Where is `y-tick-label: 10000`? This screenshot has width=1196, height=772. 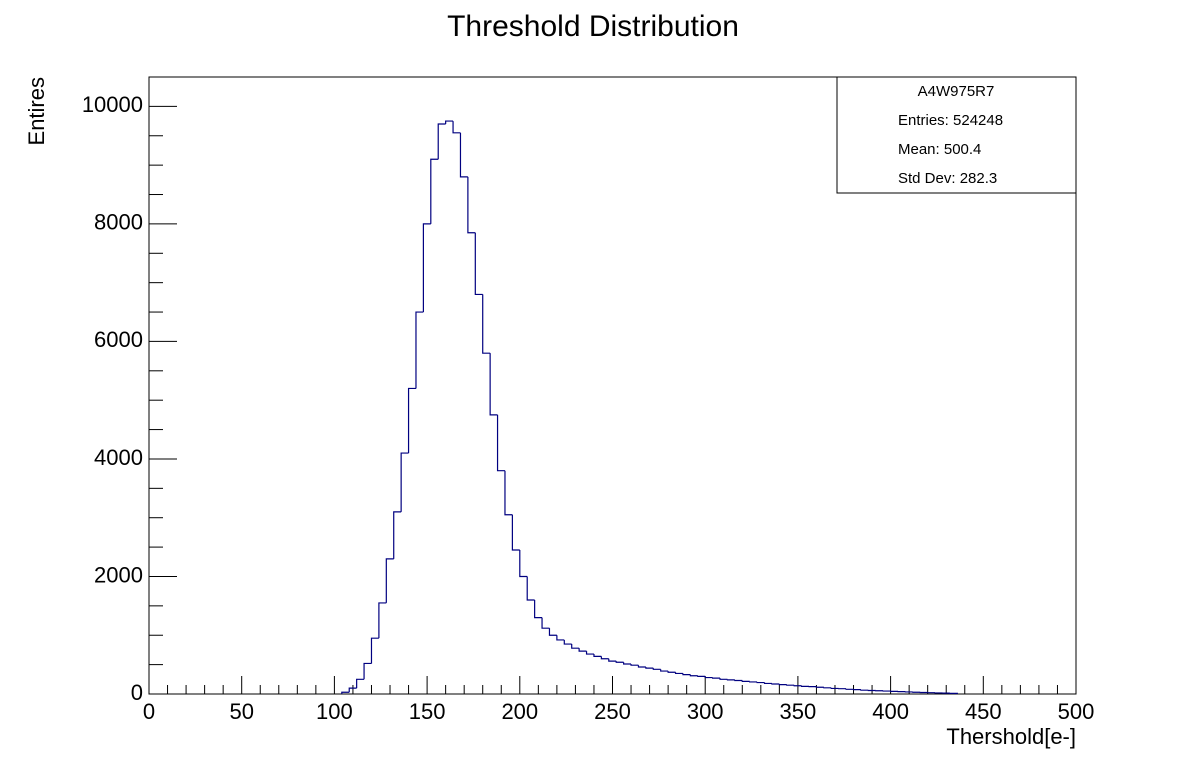 y-tick-label: 10000 is located at coordinates (112, 104).